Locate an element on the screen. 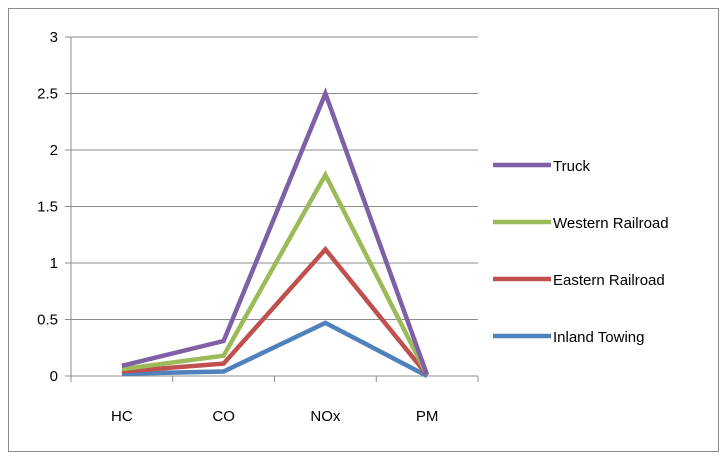  legend-label: Inland Towing is located at coordinates (598, 337).